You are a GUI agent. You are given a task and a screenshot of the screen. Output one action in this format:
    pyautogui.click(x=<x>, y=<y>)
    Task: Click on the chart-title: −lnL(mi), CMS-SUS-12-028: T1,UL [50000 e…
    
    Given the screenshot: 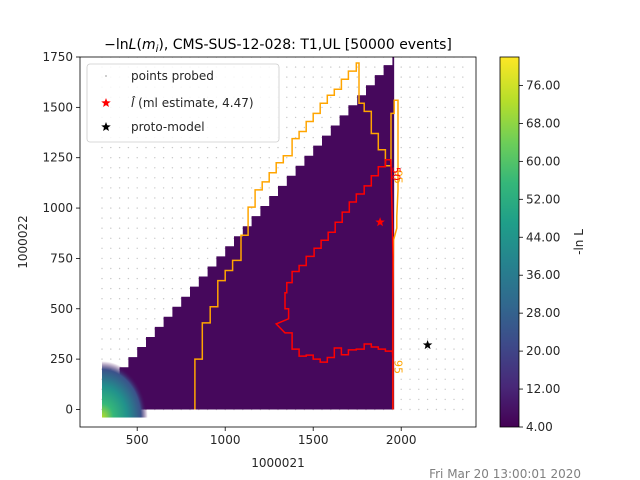 What is the action you would take?
    pyautogui.click(x=278, y=46)
    